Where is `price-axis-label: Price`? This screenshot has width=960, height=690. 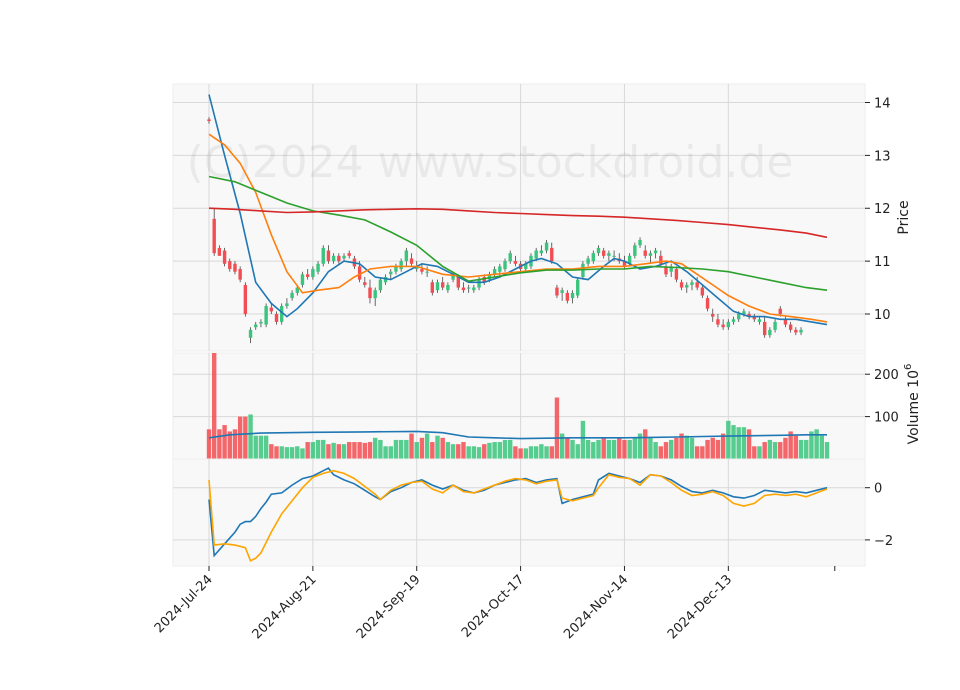 price-axis-label: Price is located at coordinates (904, 217).